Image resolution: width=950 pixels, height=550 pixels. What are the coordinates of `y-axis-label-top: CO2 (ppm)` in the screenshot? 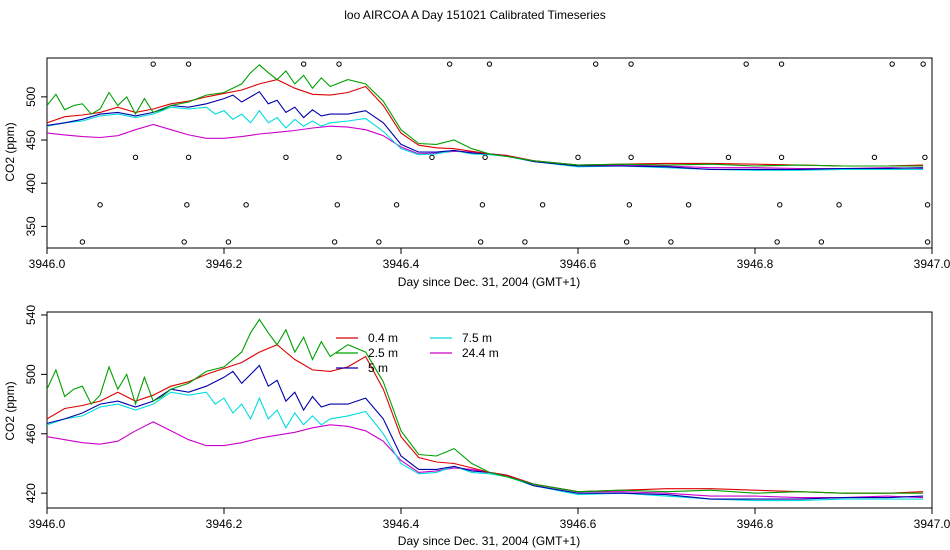 It's located at (10, 151).